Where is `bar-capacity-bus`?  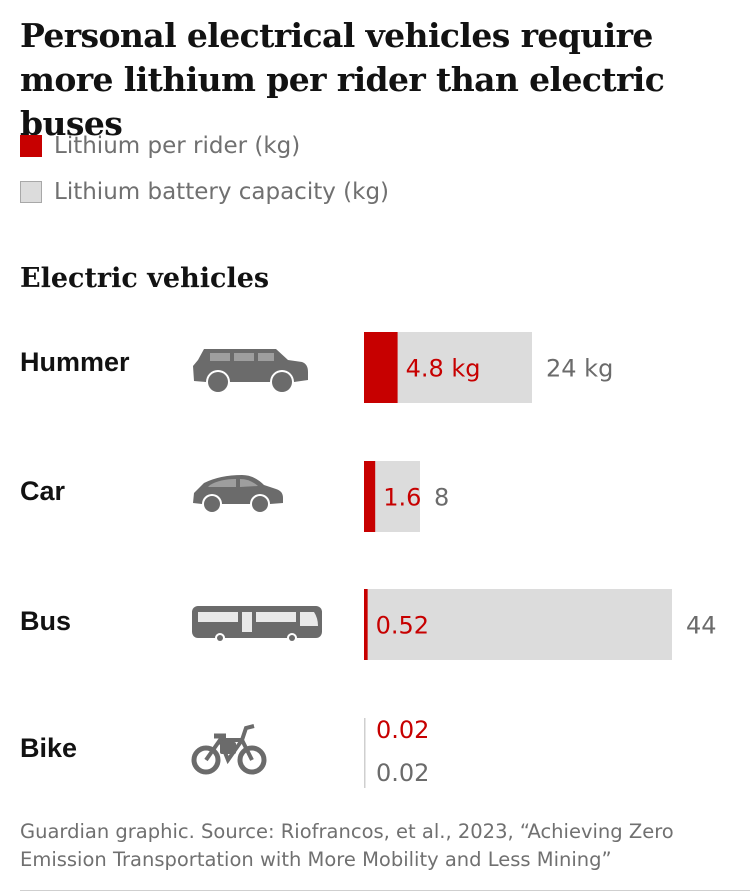
bar-capacity-bus is located at coordinates (518, 624).